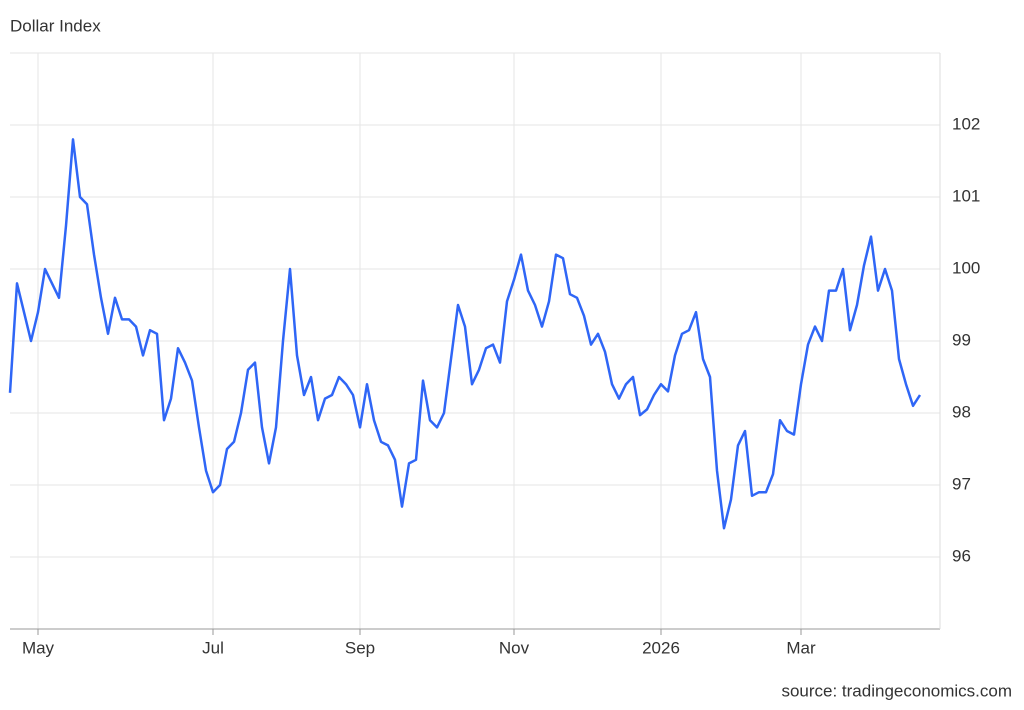 This screenshot has width=1024, height=710. What do you see at coordinates (966, 195) in the screenshot?
I see `y-tick-label: 101` at bounding box center [966, 195].